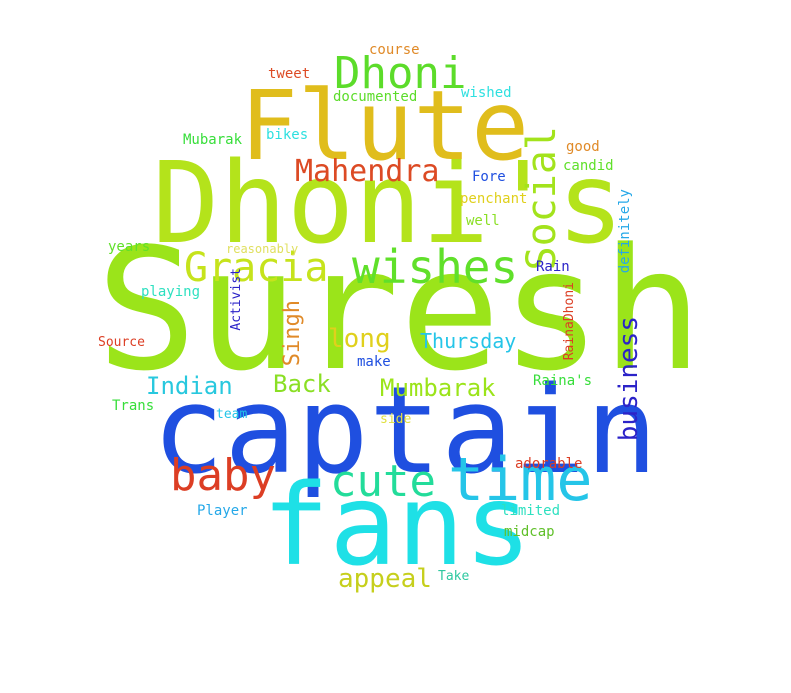 The width and height of the screenshot is (791, 693). Describe the element at coordinates (454, 576) in the screenshot. I see `word-take: Take` at that location.